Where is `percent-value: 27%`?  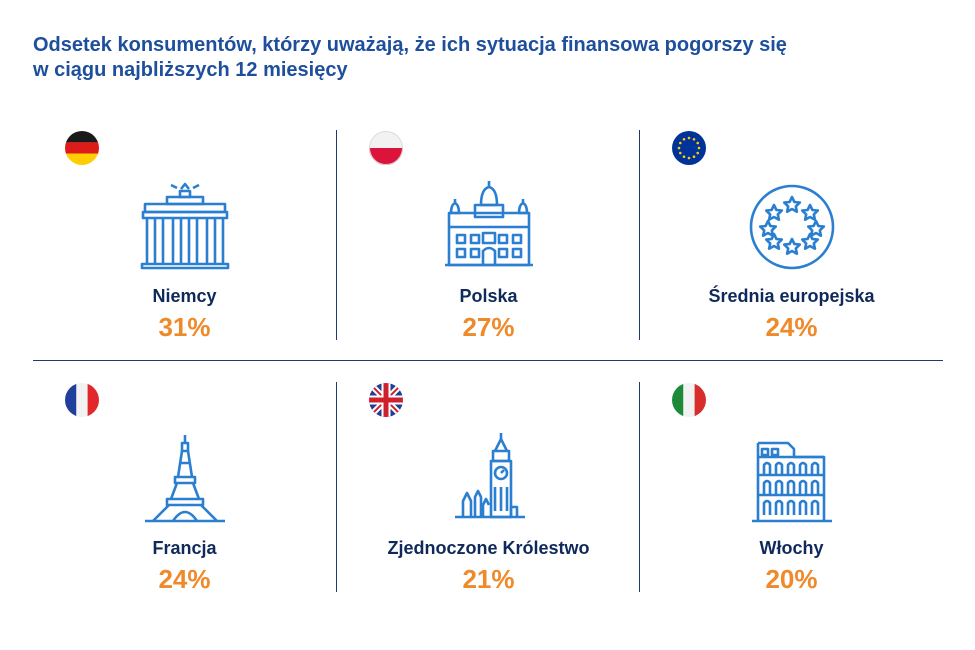 percent-value: 27% is located at coordinates (488, 327).